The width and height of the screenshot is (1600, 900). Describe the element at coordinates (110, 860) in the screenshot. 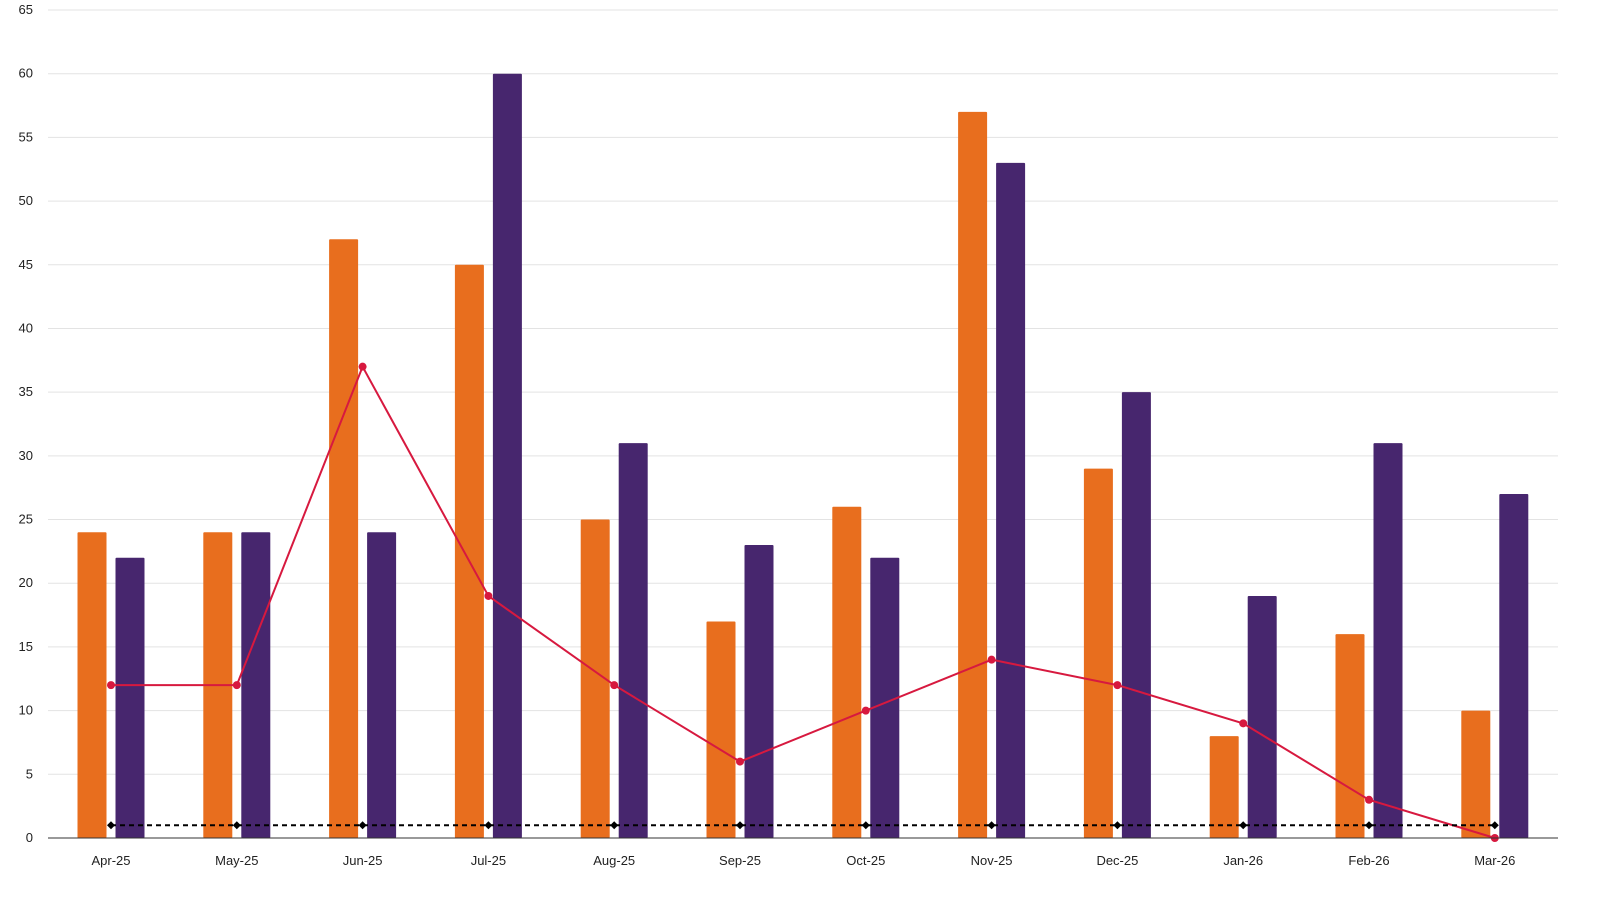

I see `x-tick-label: Apr-25` at that location.